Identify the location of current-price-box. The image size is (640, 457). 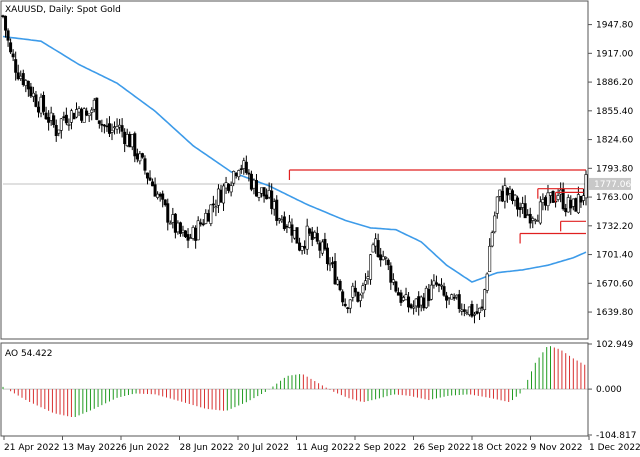
(610, 183).